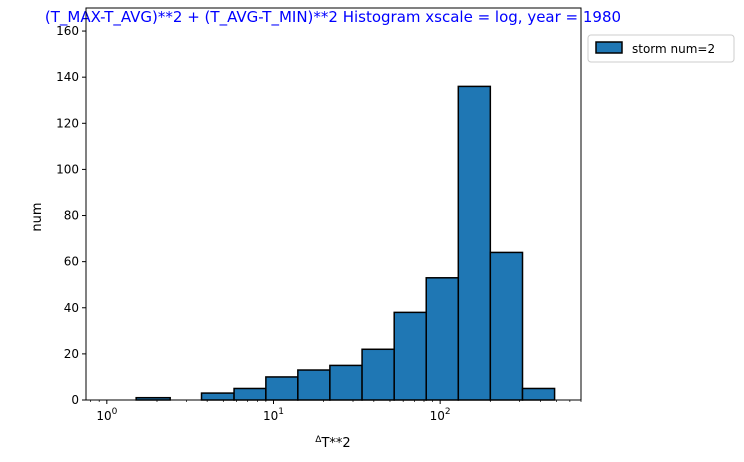  I want to click on y-tick-label: 120, so click(67, 123).